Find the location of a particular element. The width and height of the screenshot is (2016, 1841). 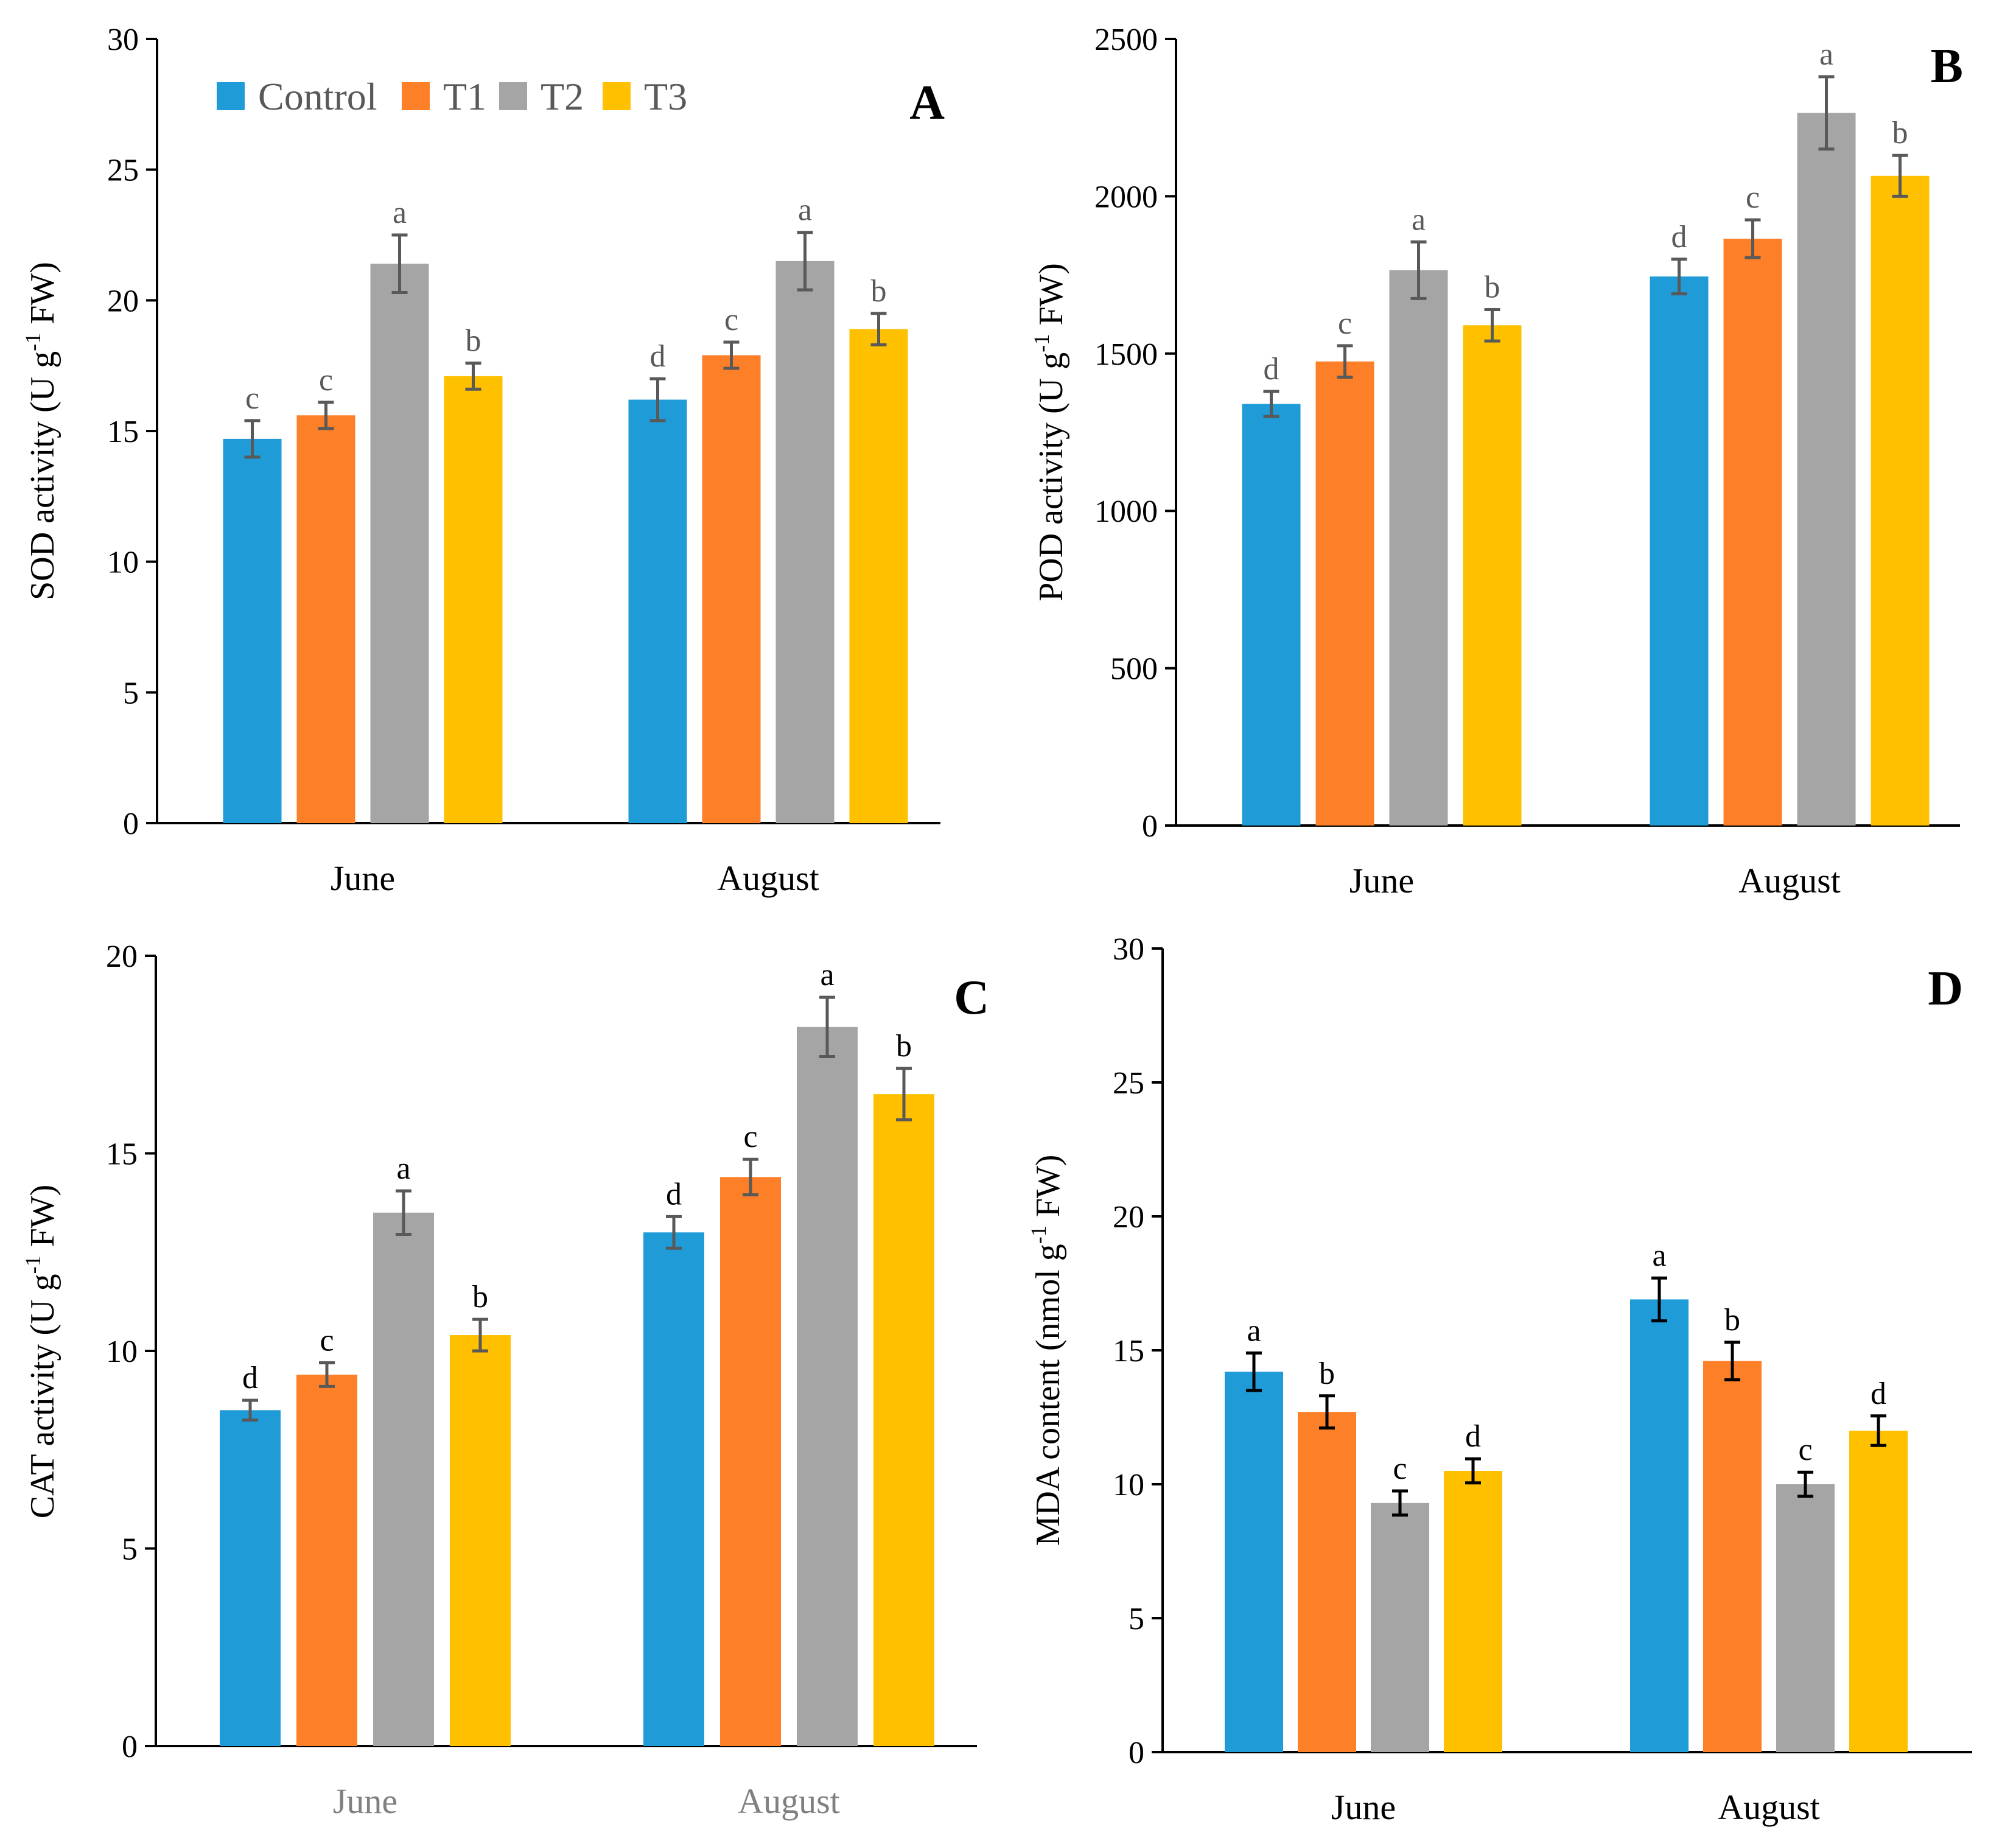

y-tick-label: 30 is located at coordinates (123, 40).